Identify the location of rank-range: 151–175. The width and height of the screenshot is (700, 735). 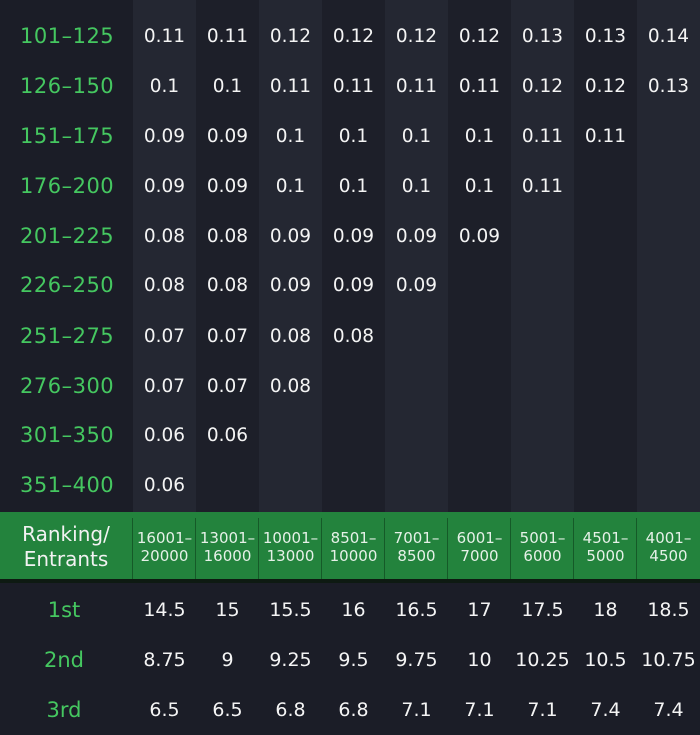
(67, 136).